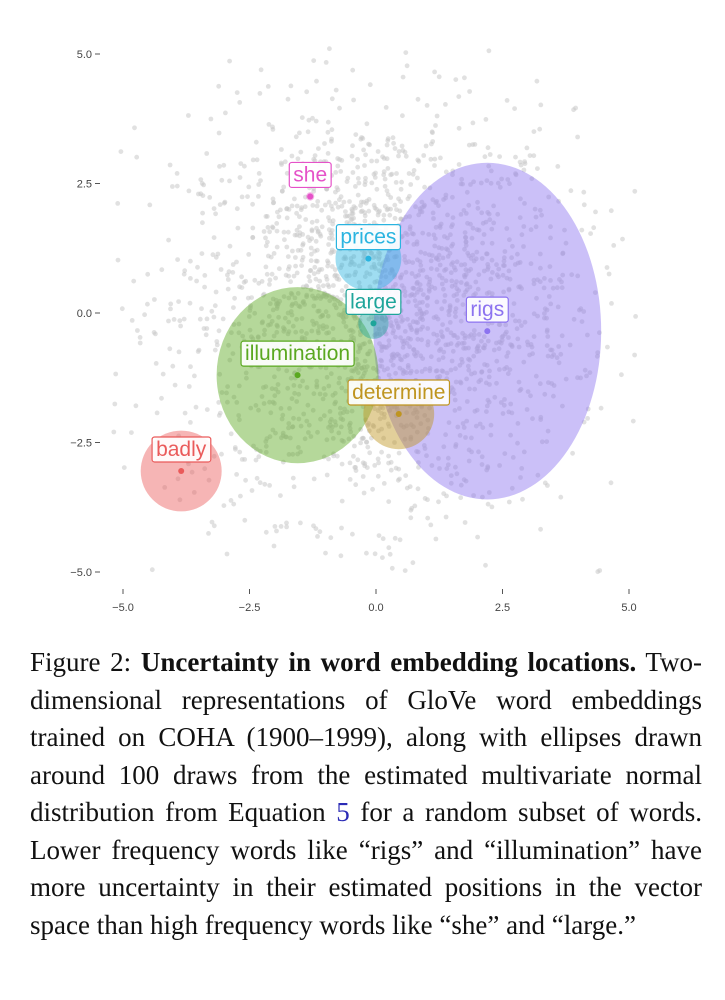 This screenshot has width=725, height=1000. Describe the element at coordinates (343, 812) in the screenshot. I see `equation-reference-link: 5` at that location.